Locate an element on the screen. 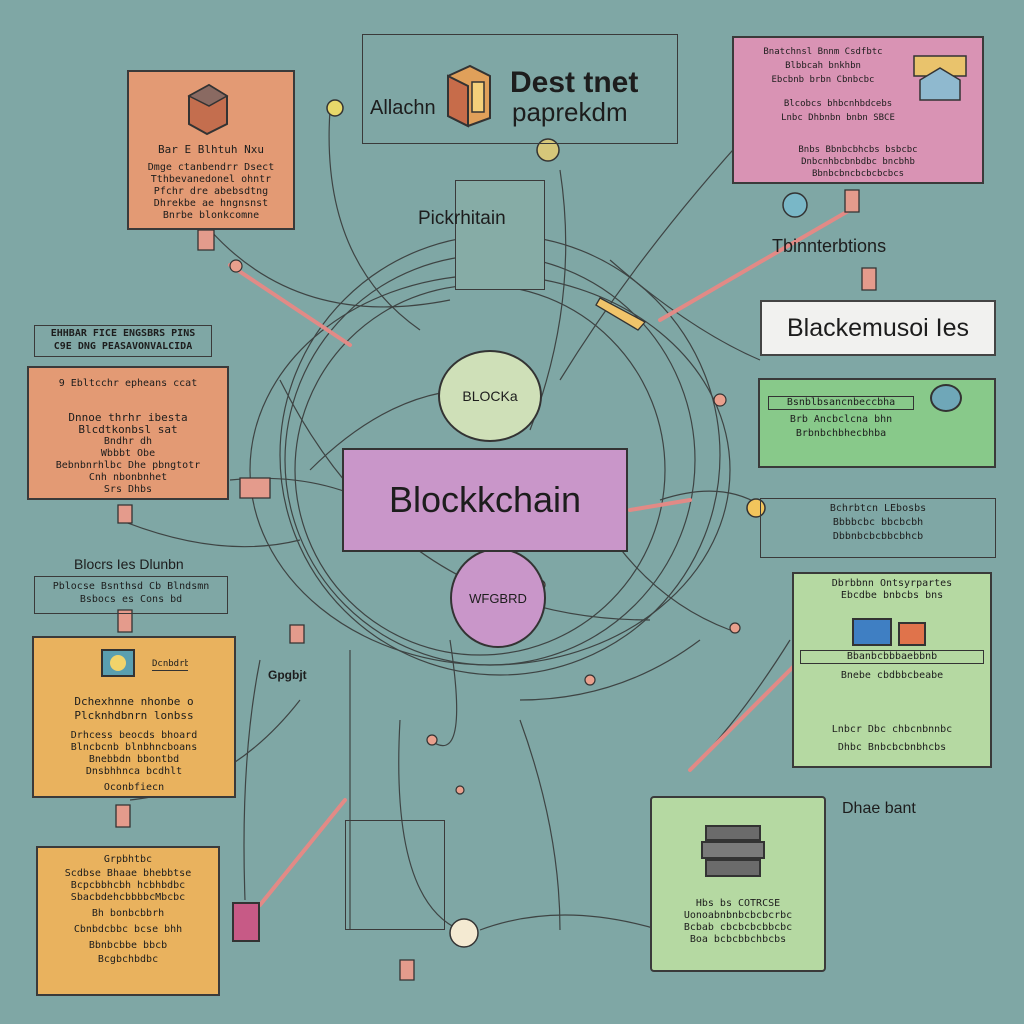  blackemusoi-label: Blackemusoi Ies is located at coordinates (878, 327).